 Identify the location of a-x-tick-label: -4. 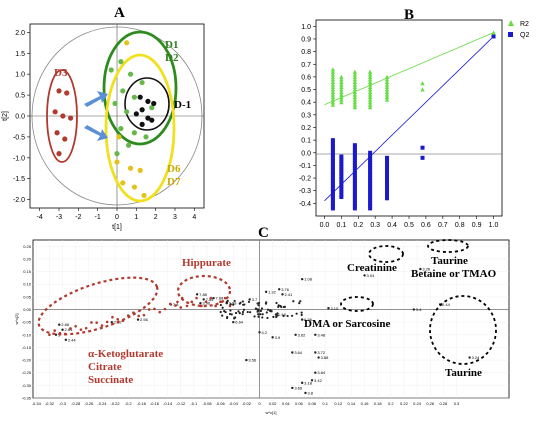
(40, 217).